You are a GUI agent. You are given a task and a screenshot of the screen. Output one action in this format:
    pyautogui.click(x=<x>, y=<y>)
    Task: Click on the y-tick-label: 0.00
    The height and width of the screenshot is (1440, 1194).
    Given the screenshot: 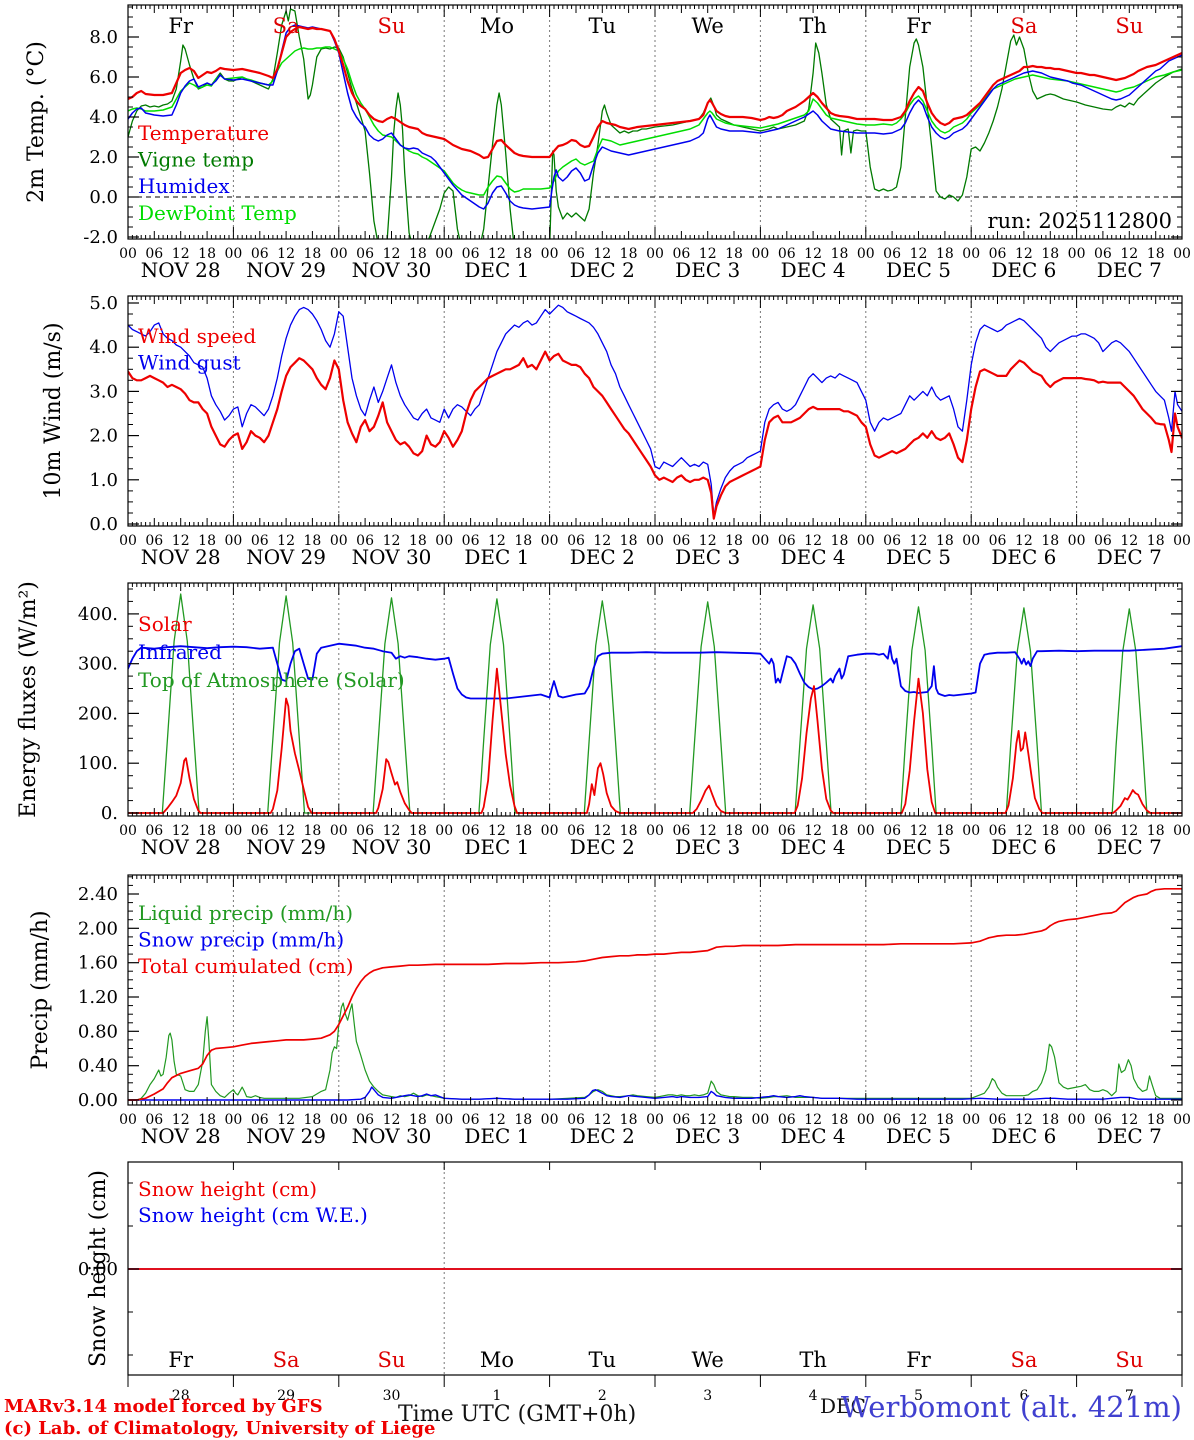 What is the action you would take?
    pyautogui.click(x=98, y=1269)
    